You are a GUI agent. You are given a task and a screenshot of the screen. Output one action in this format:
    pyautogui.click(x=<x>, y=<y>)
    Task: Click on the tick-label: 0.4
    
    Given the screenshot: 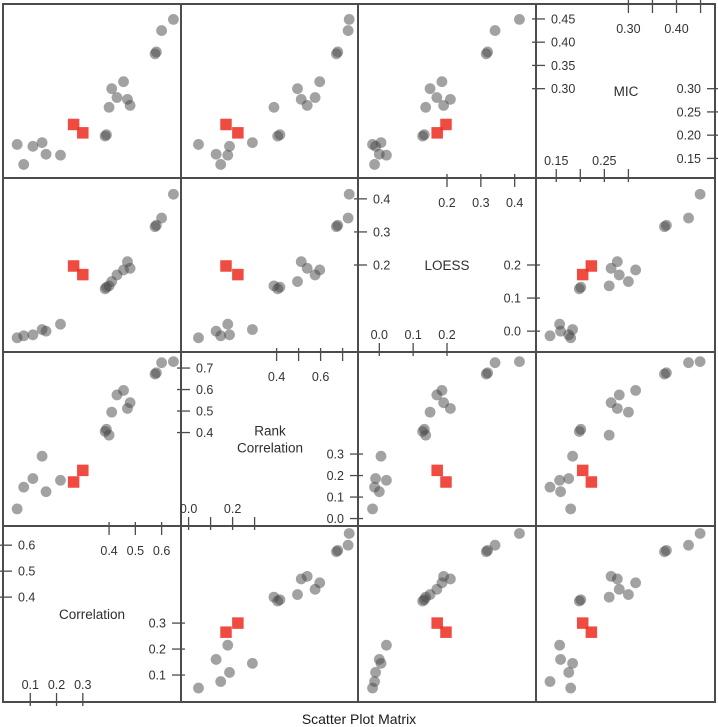 What is the action you would take?
    pyautogui.click(x=204, y=433)
    